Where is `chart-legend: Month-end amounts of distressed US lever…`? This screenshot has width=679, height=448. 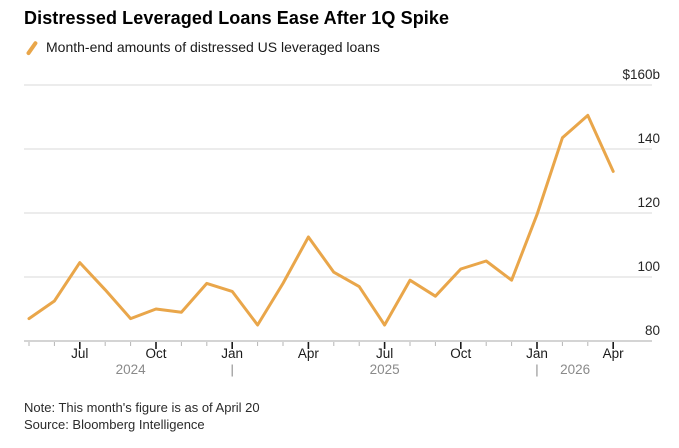
chart-legend: Month-end amounts of distressed US lever… is located at coordinates (202, 47).